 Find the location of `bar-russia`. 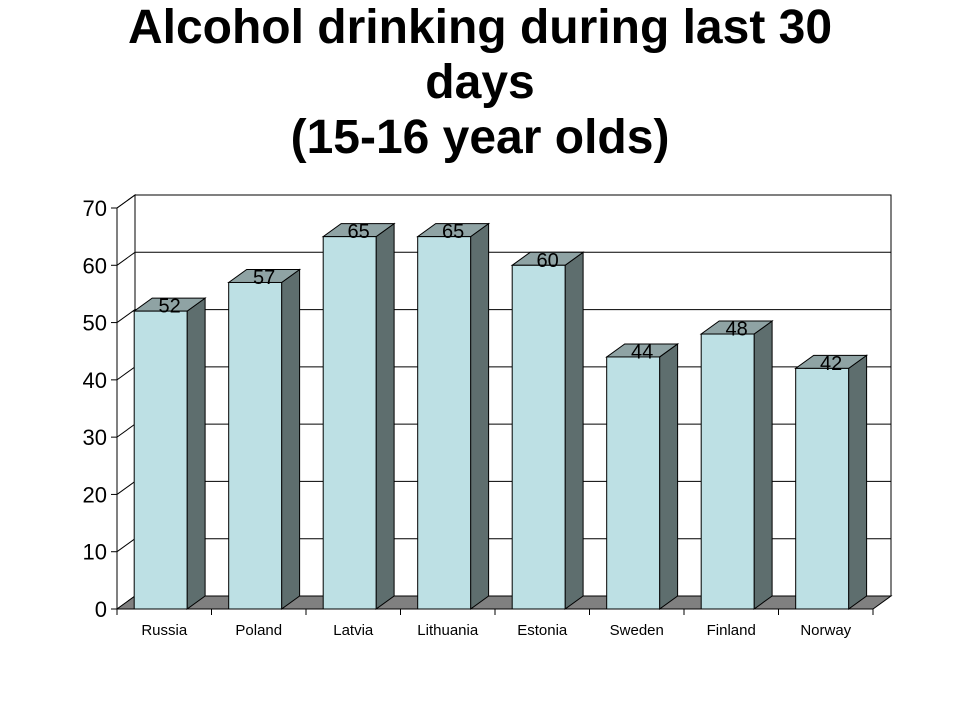

bar-russia is located at coordinates (169, 453).